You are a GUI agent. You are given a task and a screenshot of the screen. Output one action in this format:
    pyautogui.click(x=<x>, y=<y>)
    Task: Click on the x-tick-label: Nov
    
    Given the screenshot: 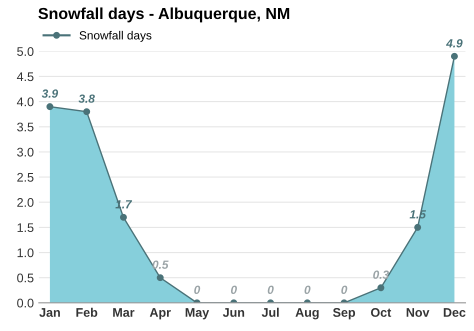 What is the action you would take?
    pyautogui.click(x=418, y=312)
    